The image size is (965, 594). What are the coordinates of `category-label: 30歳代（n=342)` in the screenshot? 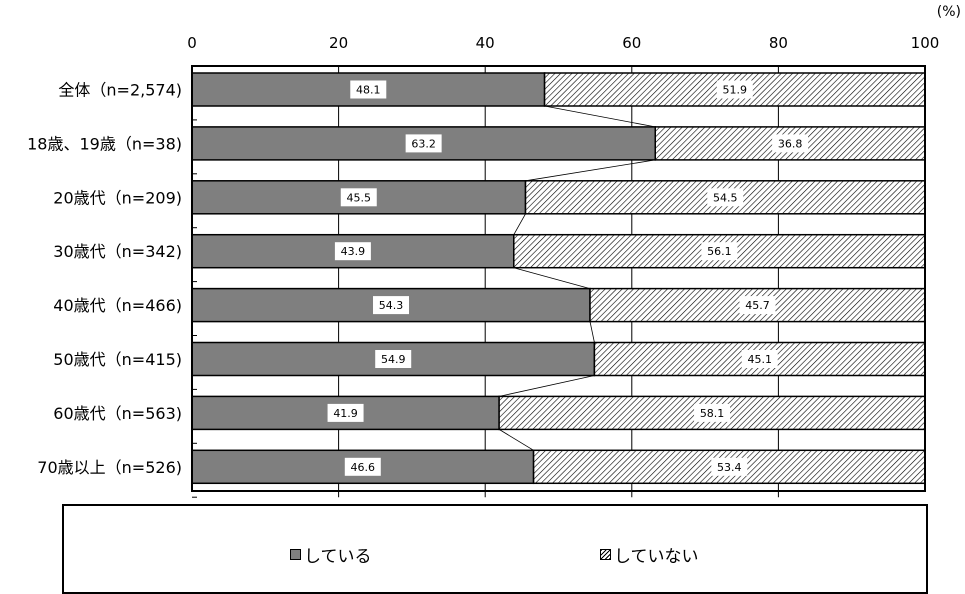 It's located at (117, 251).